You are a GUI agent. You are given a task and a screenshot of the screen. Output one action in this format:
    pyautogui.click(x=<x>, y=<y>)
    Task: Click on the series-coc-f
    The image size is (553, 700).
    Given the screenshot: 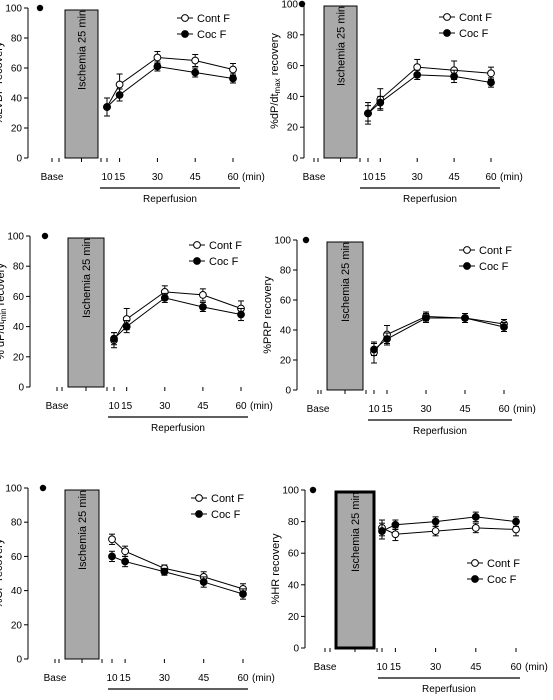 What is the action you would take?
    pyautogui.click(x=177, y=319)
    